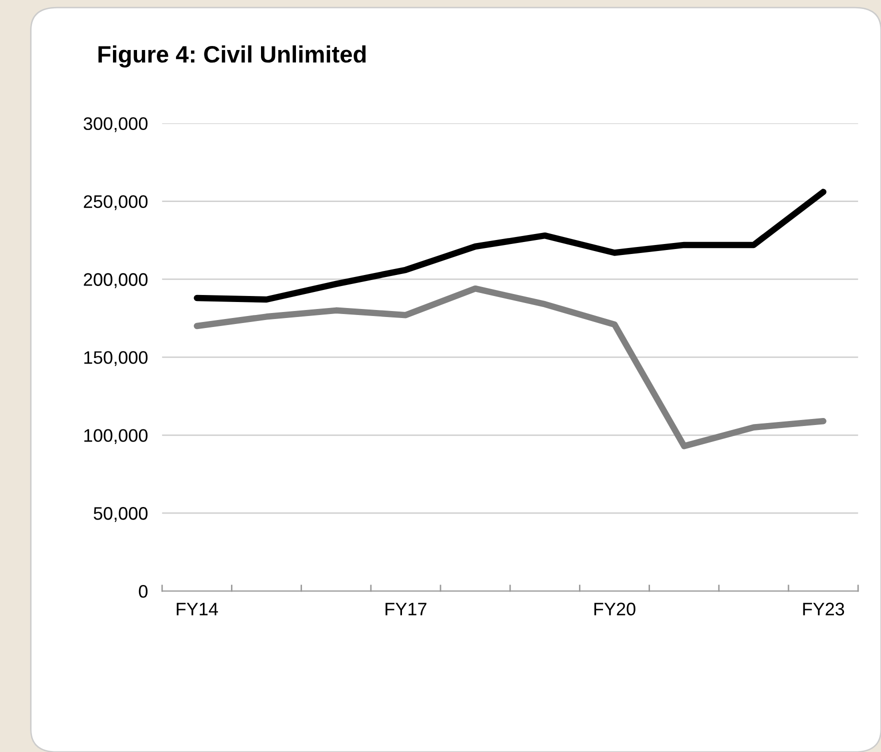  What do you see at coordinates (116, 436) in the screenshot?
I see `y-tick-label: 100,000` at bounding box center [116, 436].